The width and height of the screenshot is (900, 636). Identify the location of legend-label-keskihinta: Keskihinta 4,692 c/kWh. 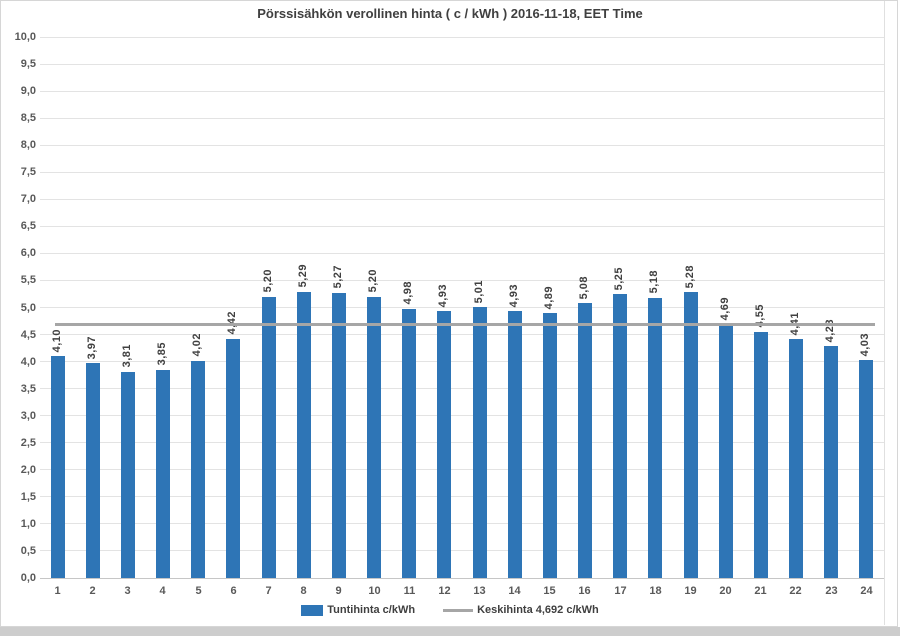
(538, 610).